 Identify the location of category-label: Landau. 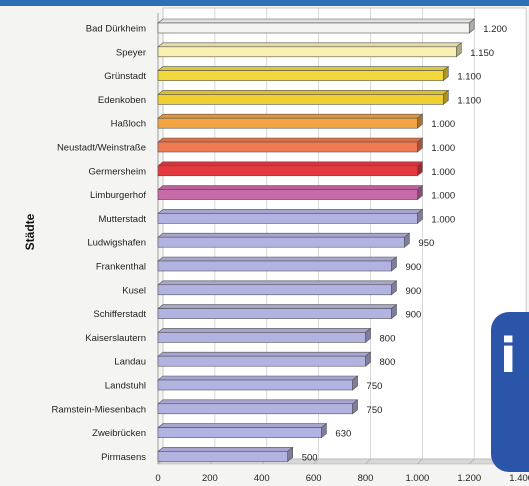
(130, 362).